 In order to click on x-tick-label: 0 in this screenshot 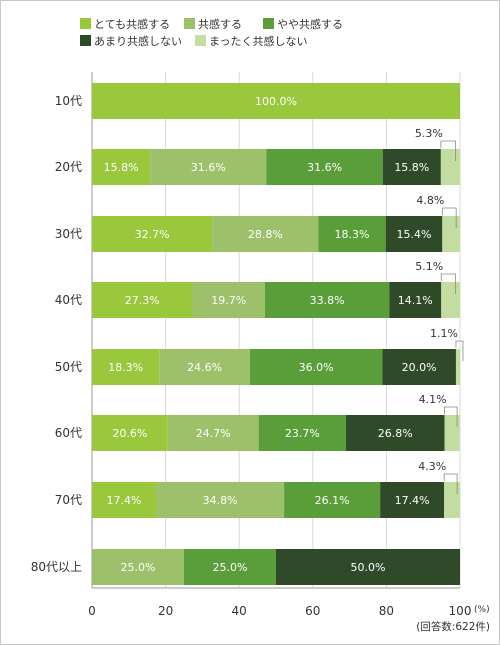, I will do `click(92, 611)`.